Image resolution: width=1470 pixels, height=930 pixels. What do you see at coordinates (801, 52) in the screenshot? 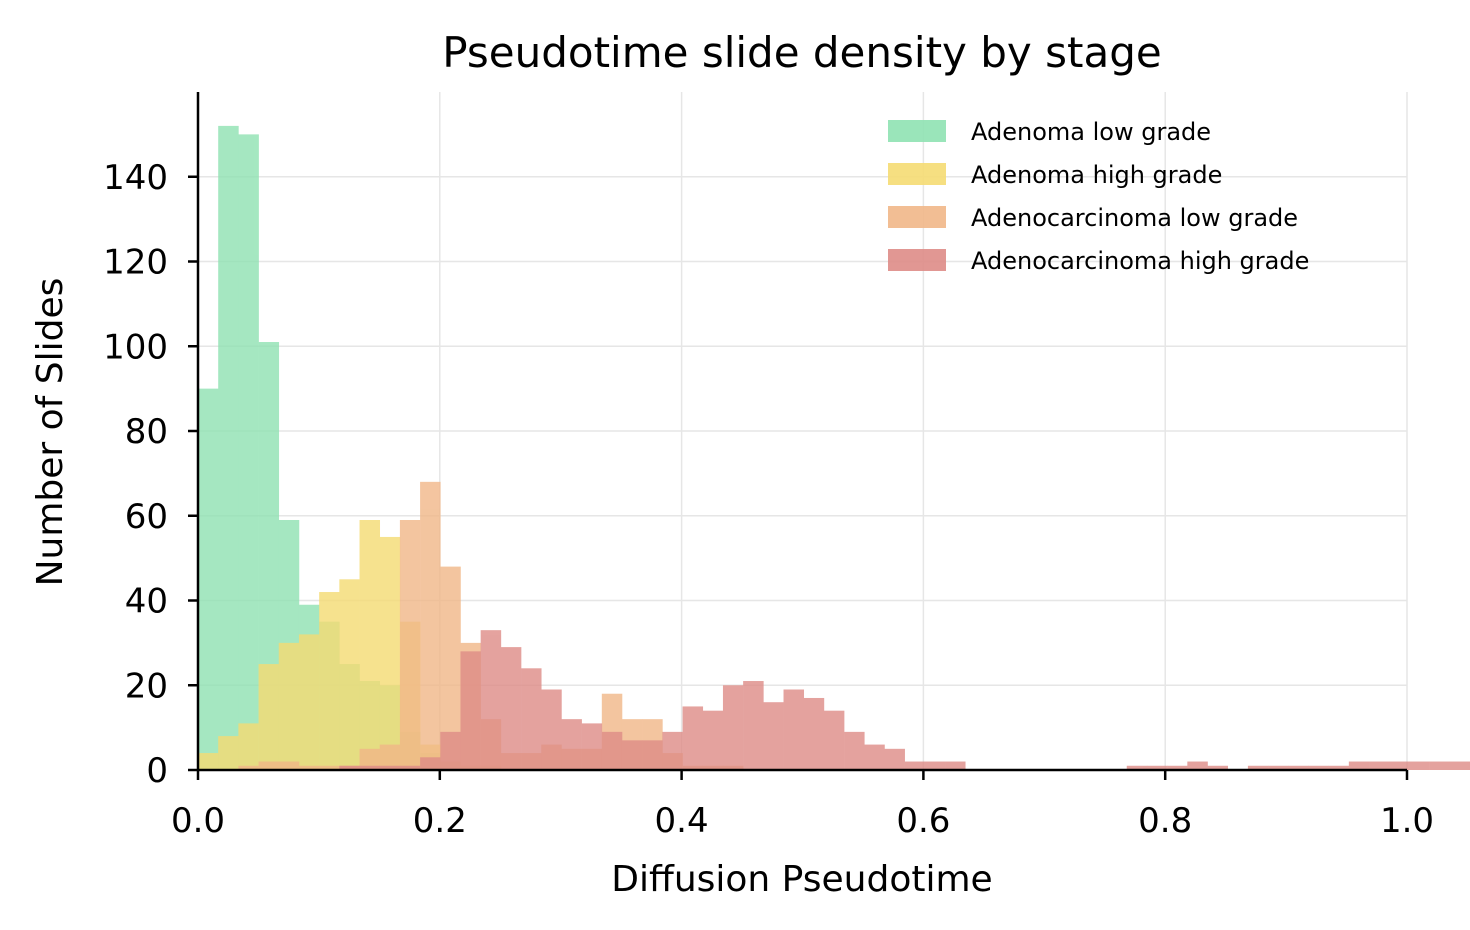
I see `chart-title: Pseudotime slide density by stage` at bounding box center [801, 52].